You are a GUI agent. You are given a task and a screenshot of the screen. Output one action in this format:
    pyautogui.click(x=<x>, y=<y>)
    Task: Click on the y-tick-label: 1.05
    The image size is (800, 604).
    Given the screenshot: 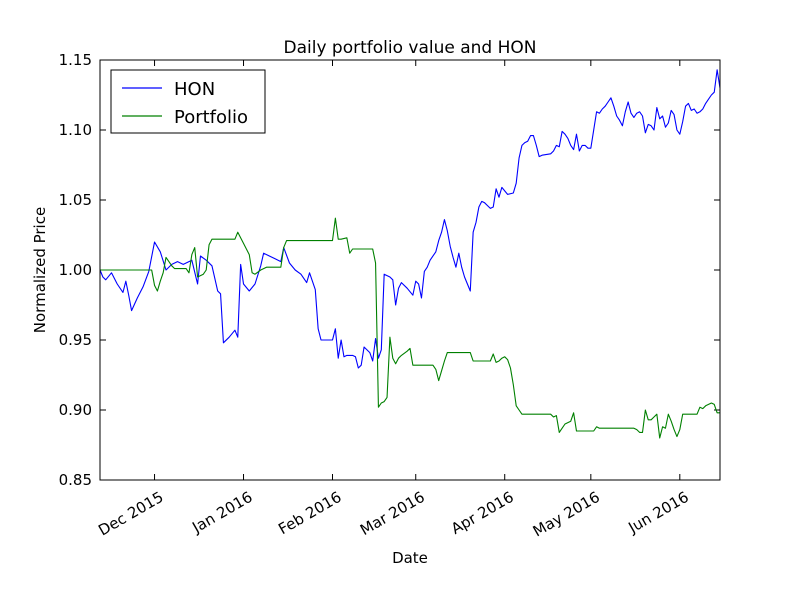 What is the action you would take?
    pyautogui.click(x=75, y=200)
    